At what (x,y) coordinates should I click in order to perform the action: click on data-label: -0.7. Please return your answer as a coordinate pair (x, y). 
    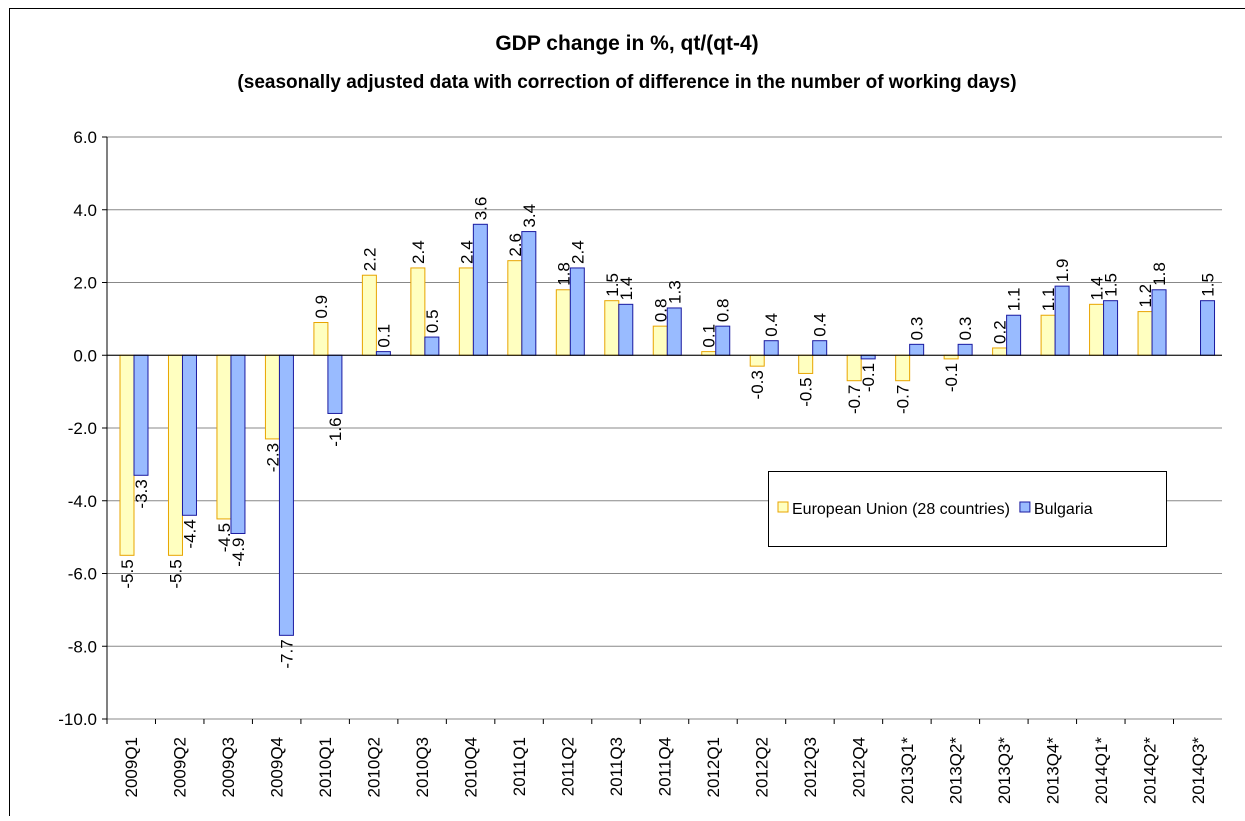
    Looking at the image, I should click on (903, 399).